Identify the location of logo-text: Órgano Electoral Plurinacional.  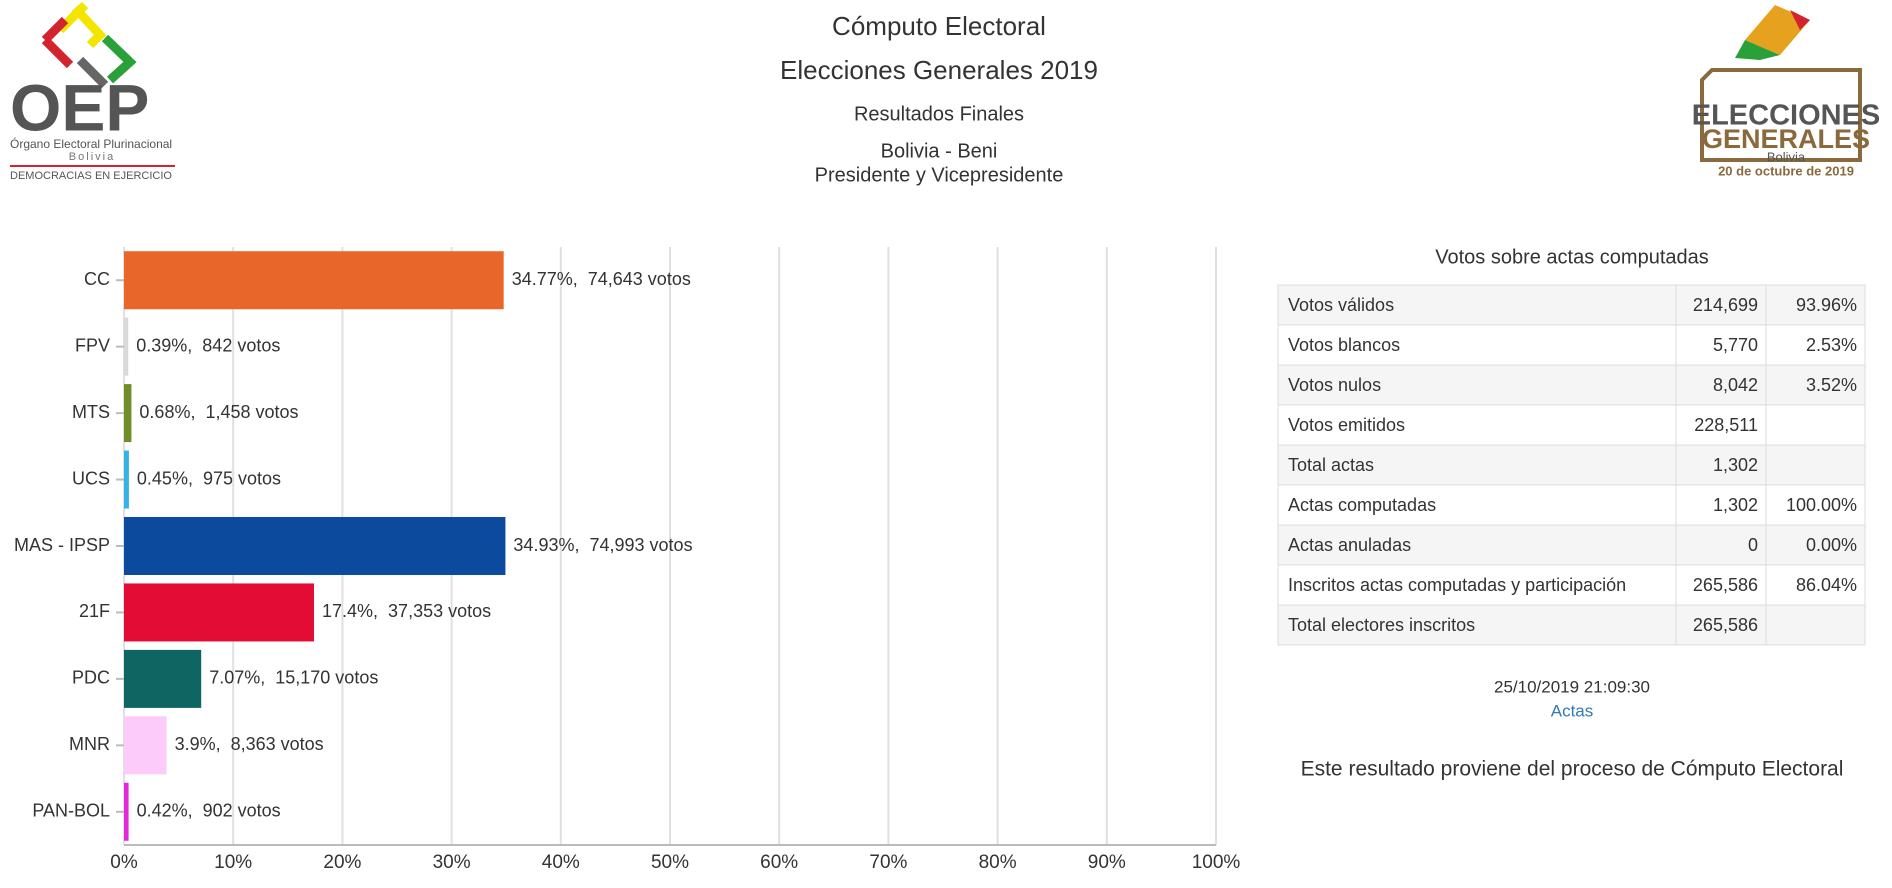
(91, 143).